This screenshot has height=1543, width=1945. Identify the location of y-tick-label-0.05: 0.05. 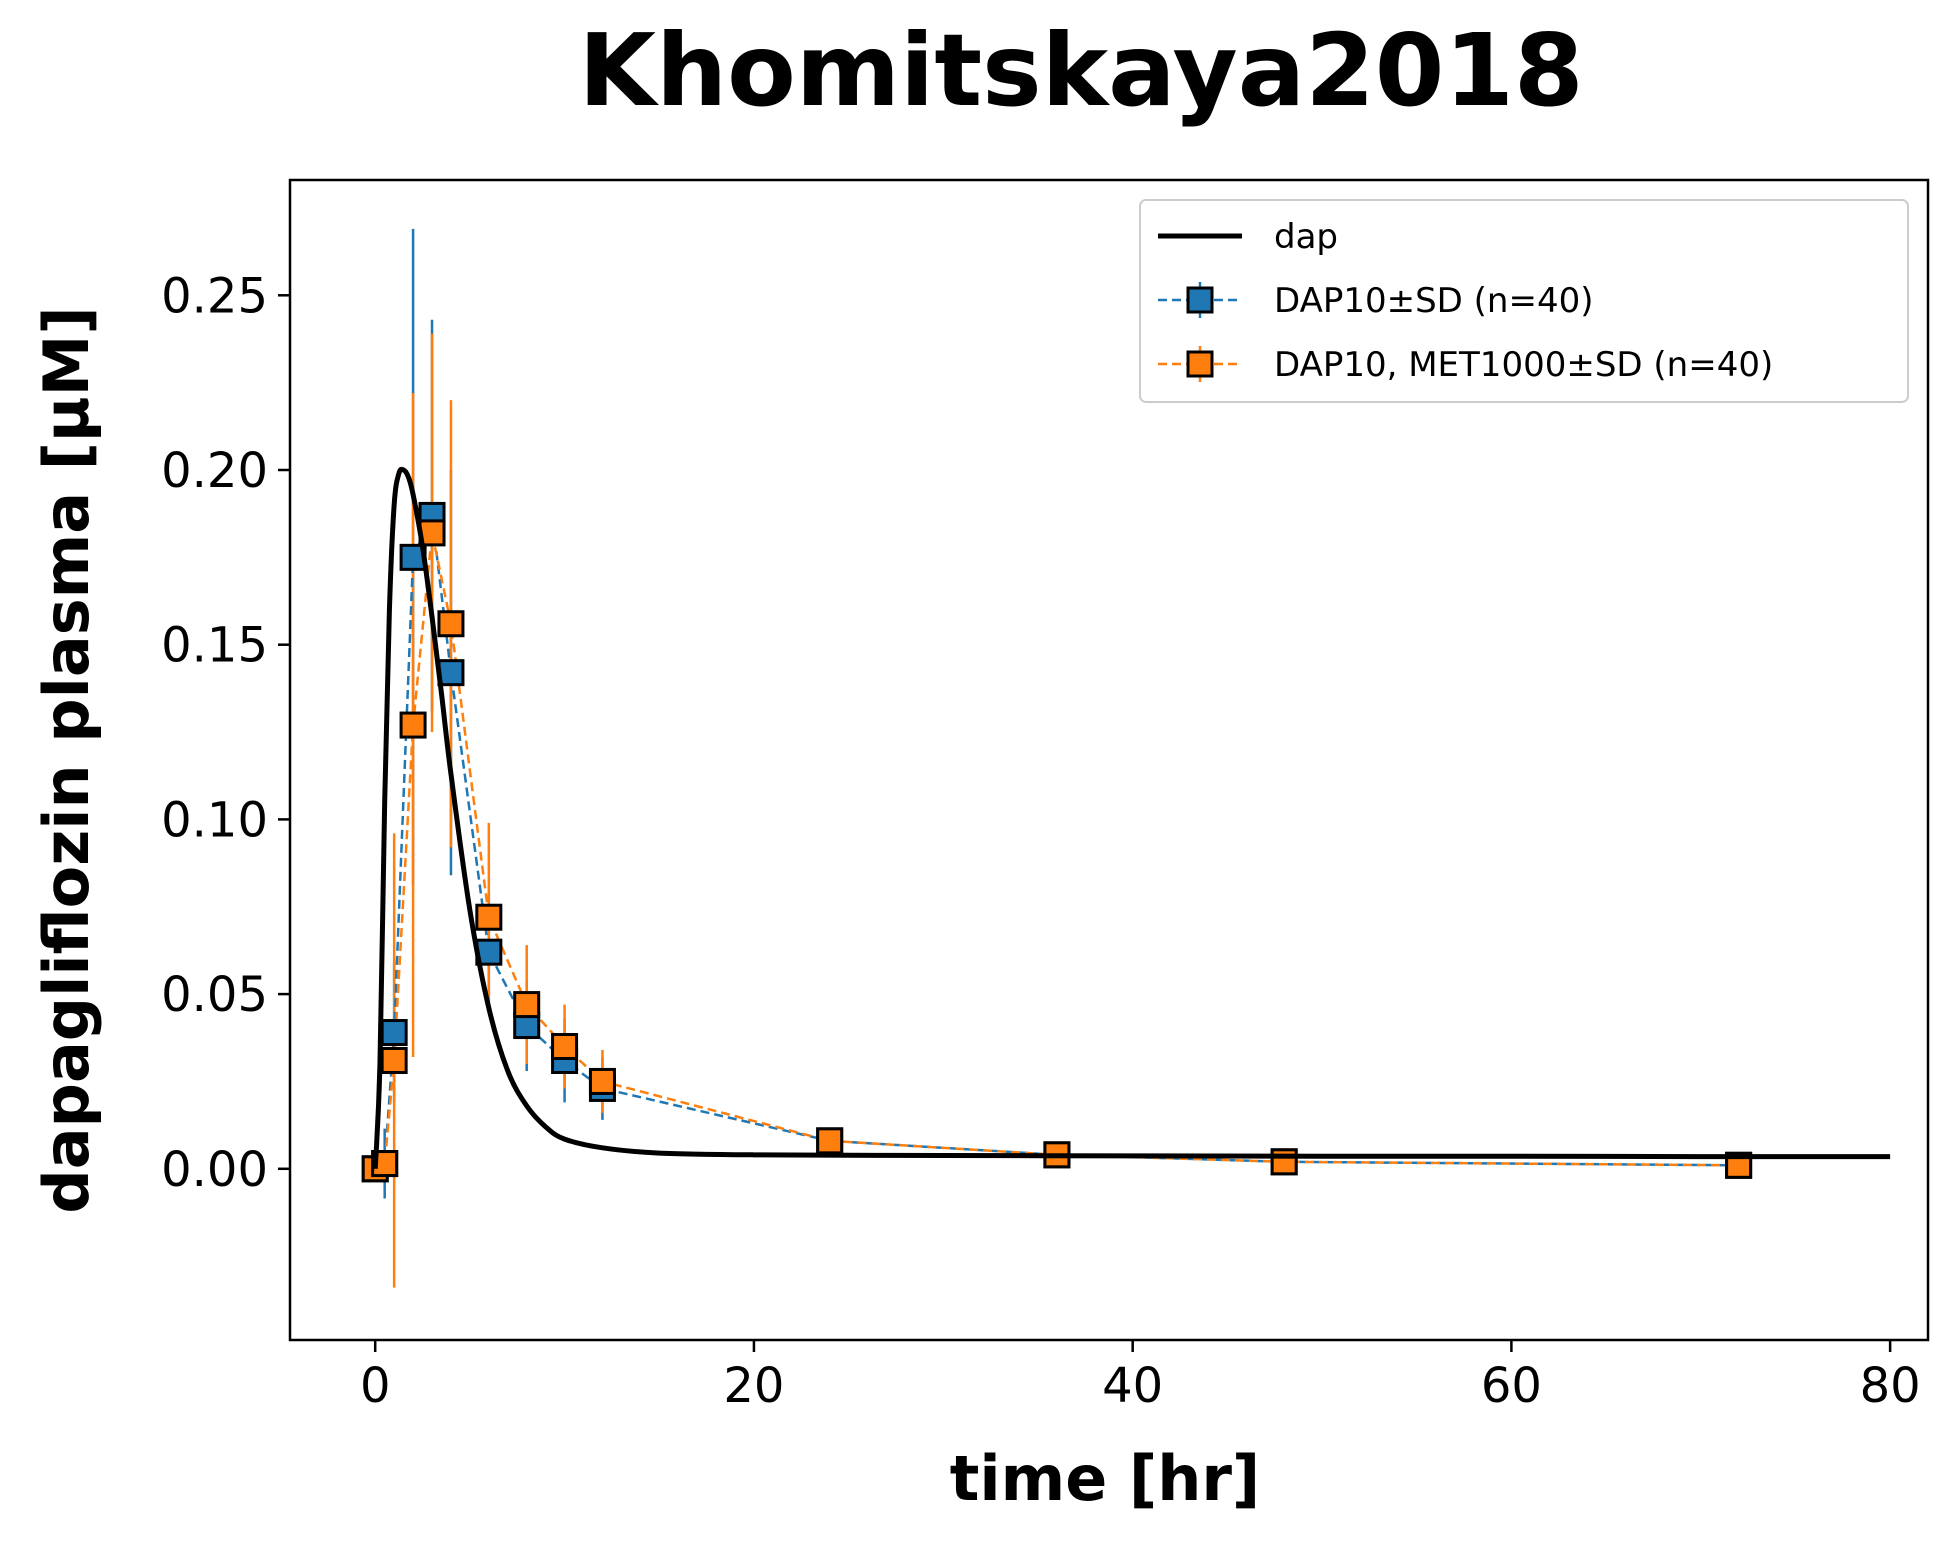
(214, 995).